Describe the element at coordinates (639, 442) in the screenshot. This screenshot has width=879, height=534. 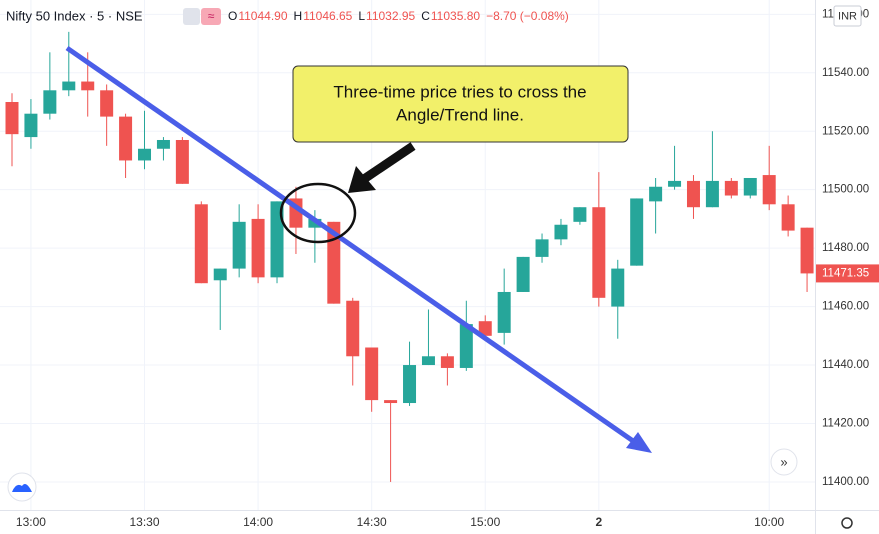
I see `trend-arrowhead` at that location.